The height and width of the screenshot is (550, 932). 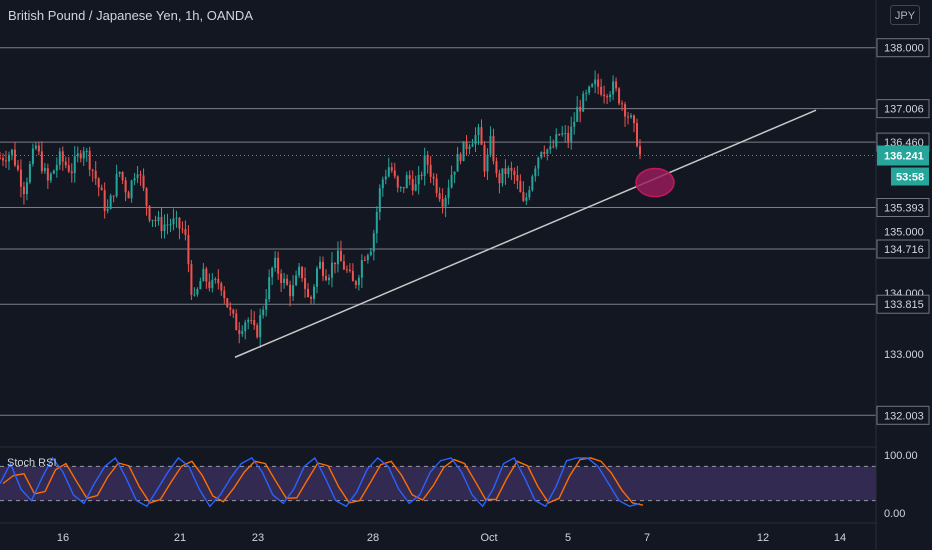 I want to click on oscillator-pane, so click(x=438, y=482).